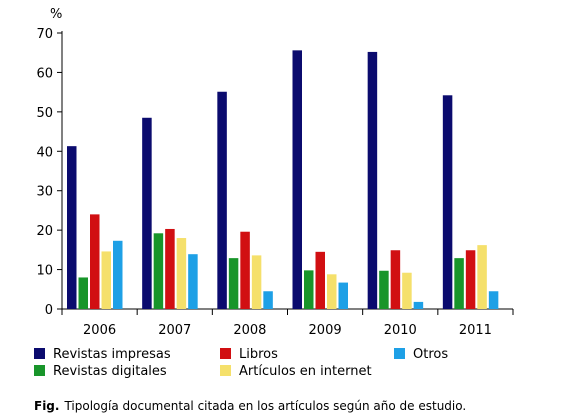 The width and height of the screenshot is (580, 420). I want to click on legend-item-revistas-digitales: Revistas digitales, so click(100, 371).